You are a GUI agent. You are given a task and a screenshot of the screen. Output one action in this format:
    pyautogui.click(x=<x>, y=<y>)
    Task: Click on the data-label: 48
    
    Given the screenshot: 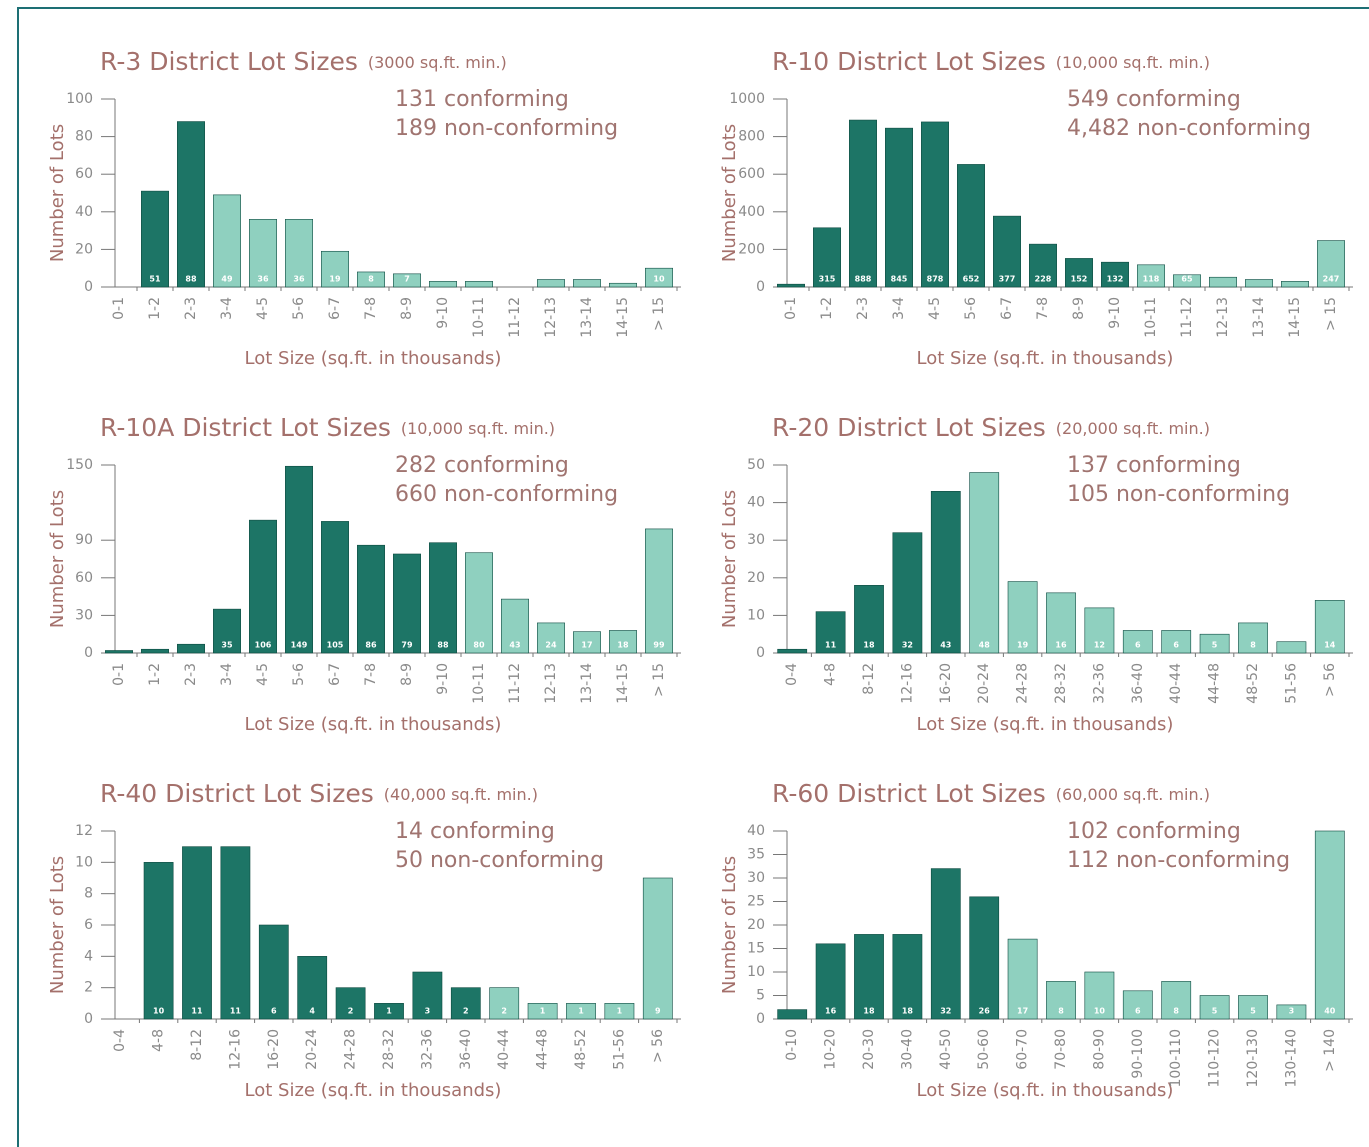 What is the action you would take?
    pyautogui.click(x=985, y=645)
    